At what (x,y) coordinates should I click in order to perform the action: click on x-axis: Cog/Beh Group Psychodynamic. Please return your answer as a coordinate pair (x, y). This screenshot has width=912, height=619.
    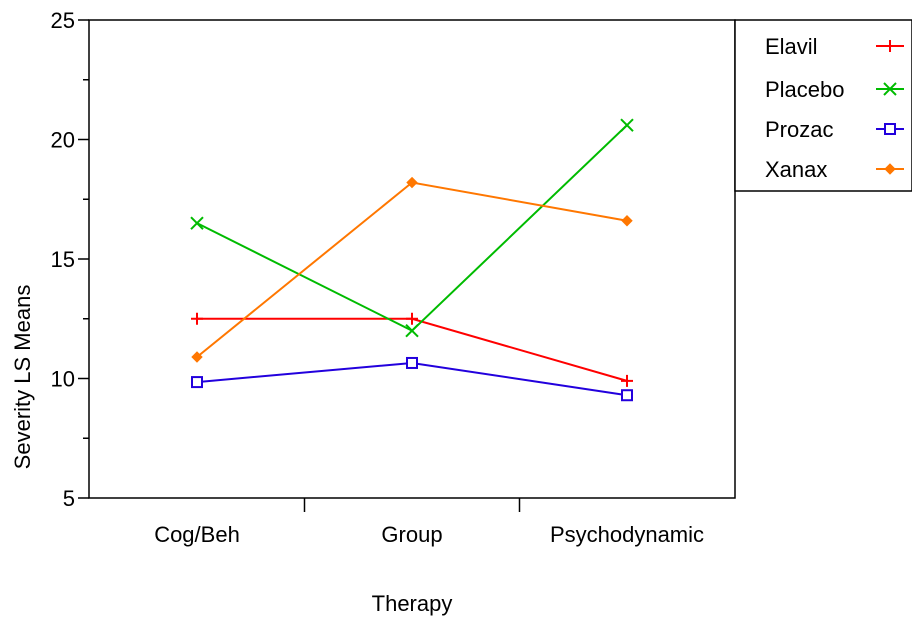
    Looking at the image, I should click on (429, 522).